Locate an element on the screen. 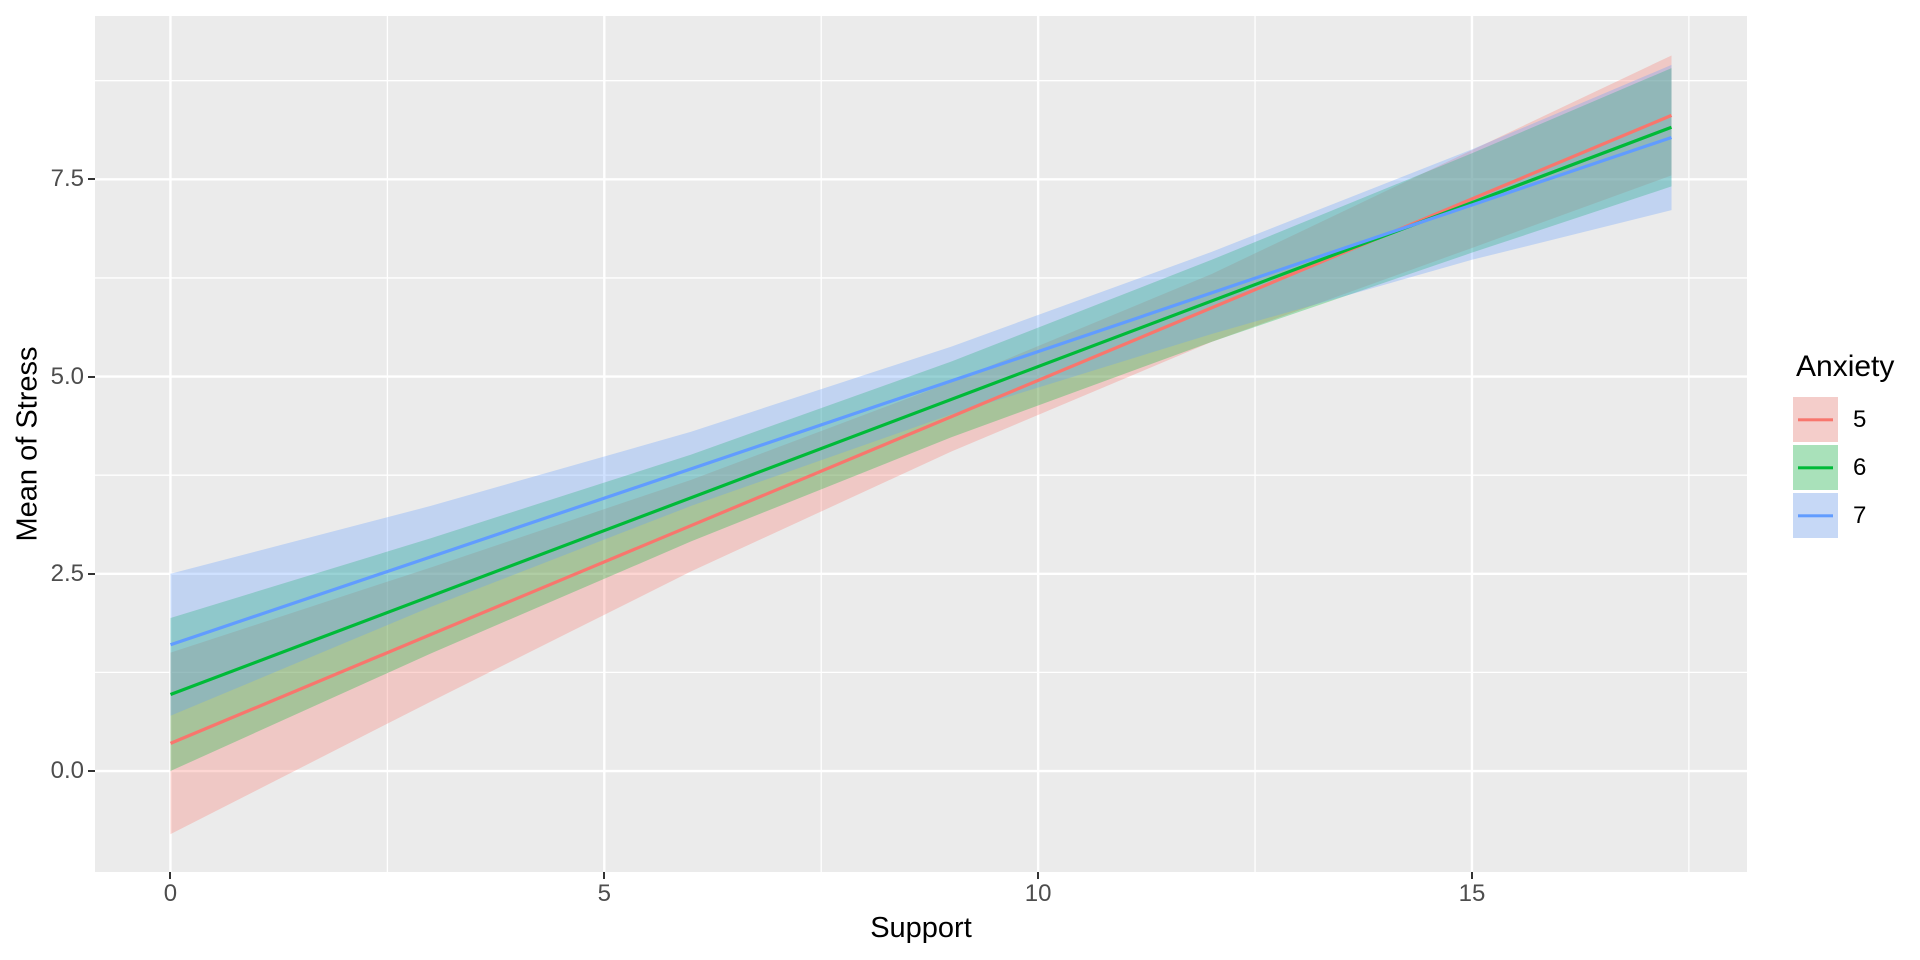 This screenshot has height=960, width=1920. legend-keys: 5 6 7 is located at coordinates (1843, 467).